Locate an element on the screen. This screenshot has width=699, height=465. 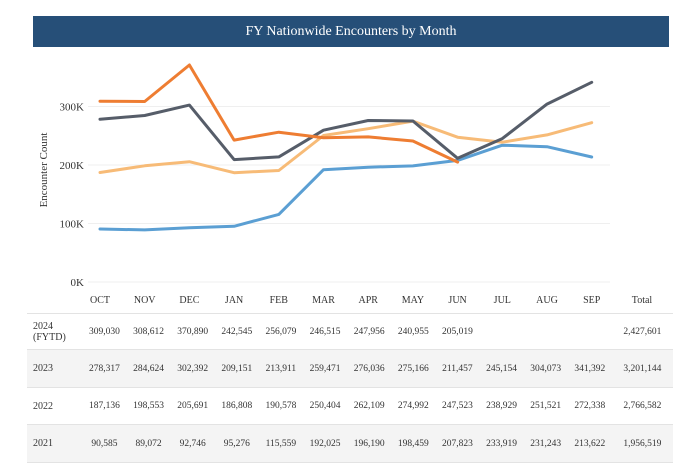
series-line-2023 is located at coordinates (346, 121).